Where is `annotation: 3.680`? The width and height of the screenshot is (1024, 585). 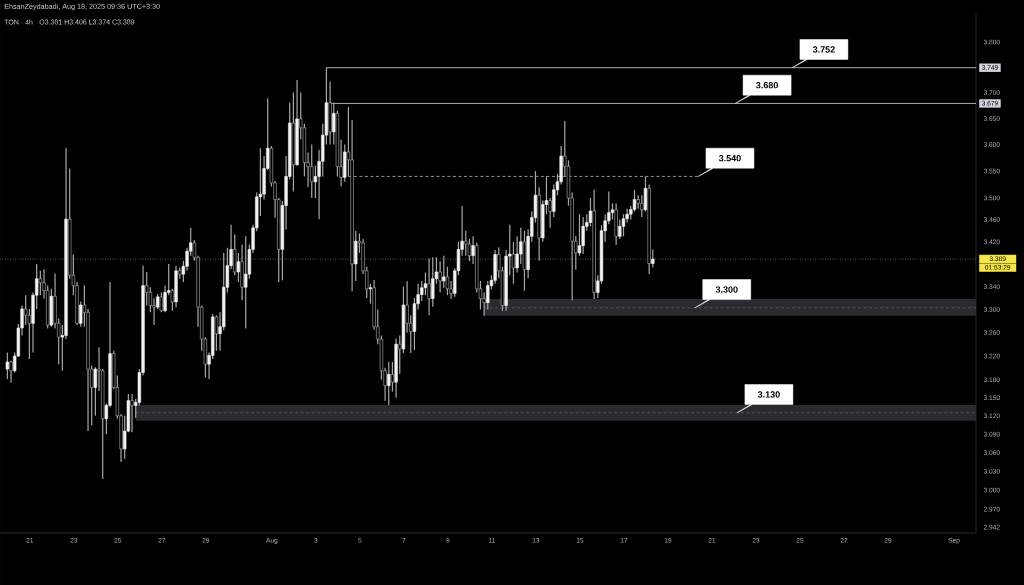 annotation: 3.680 is located at coordinates (767, 85).